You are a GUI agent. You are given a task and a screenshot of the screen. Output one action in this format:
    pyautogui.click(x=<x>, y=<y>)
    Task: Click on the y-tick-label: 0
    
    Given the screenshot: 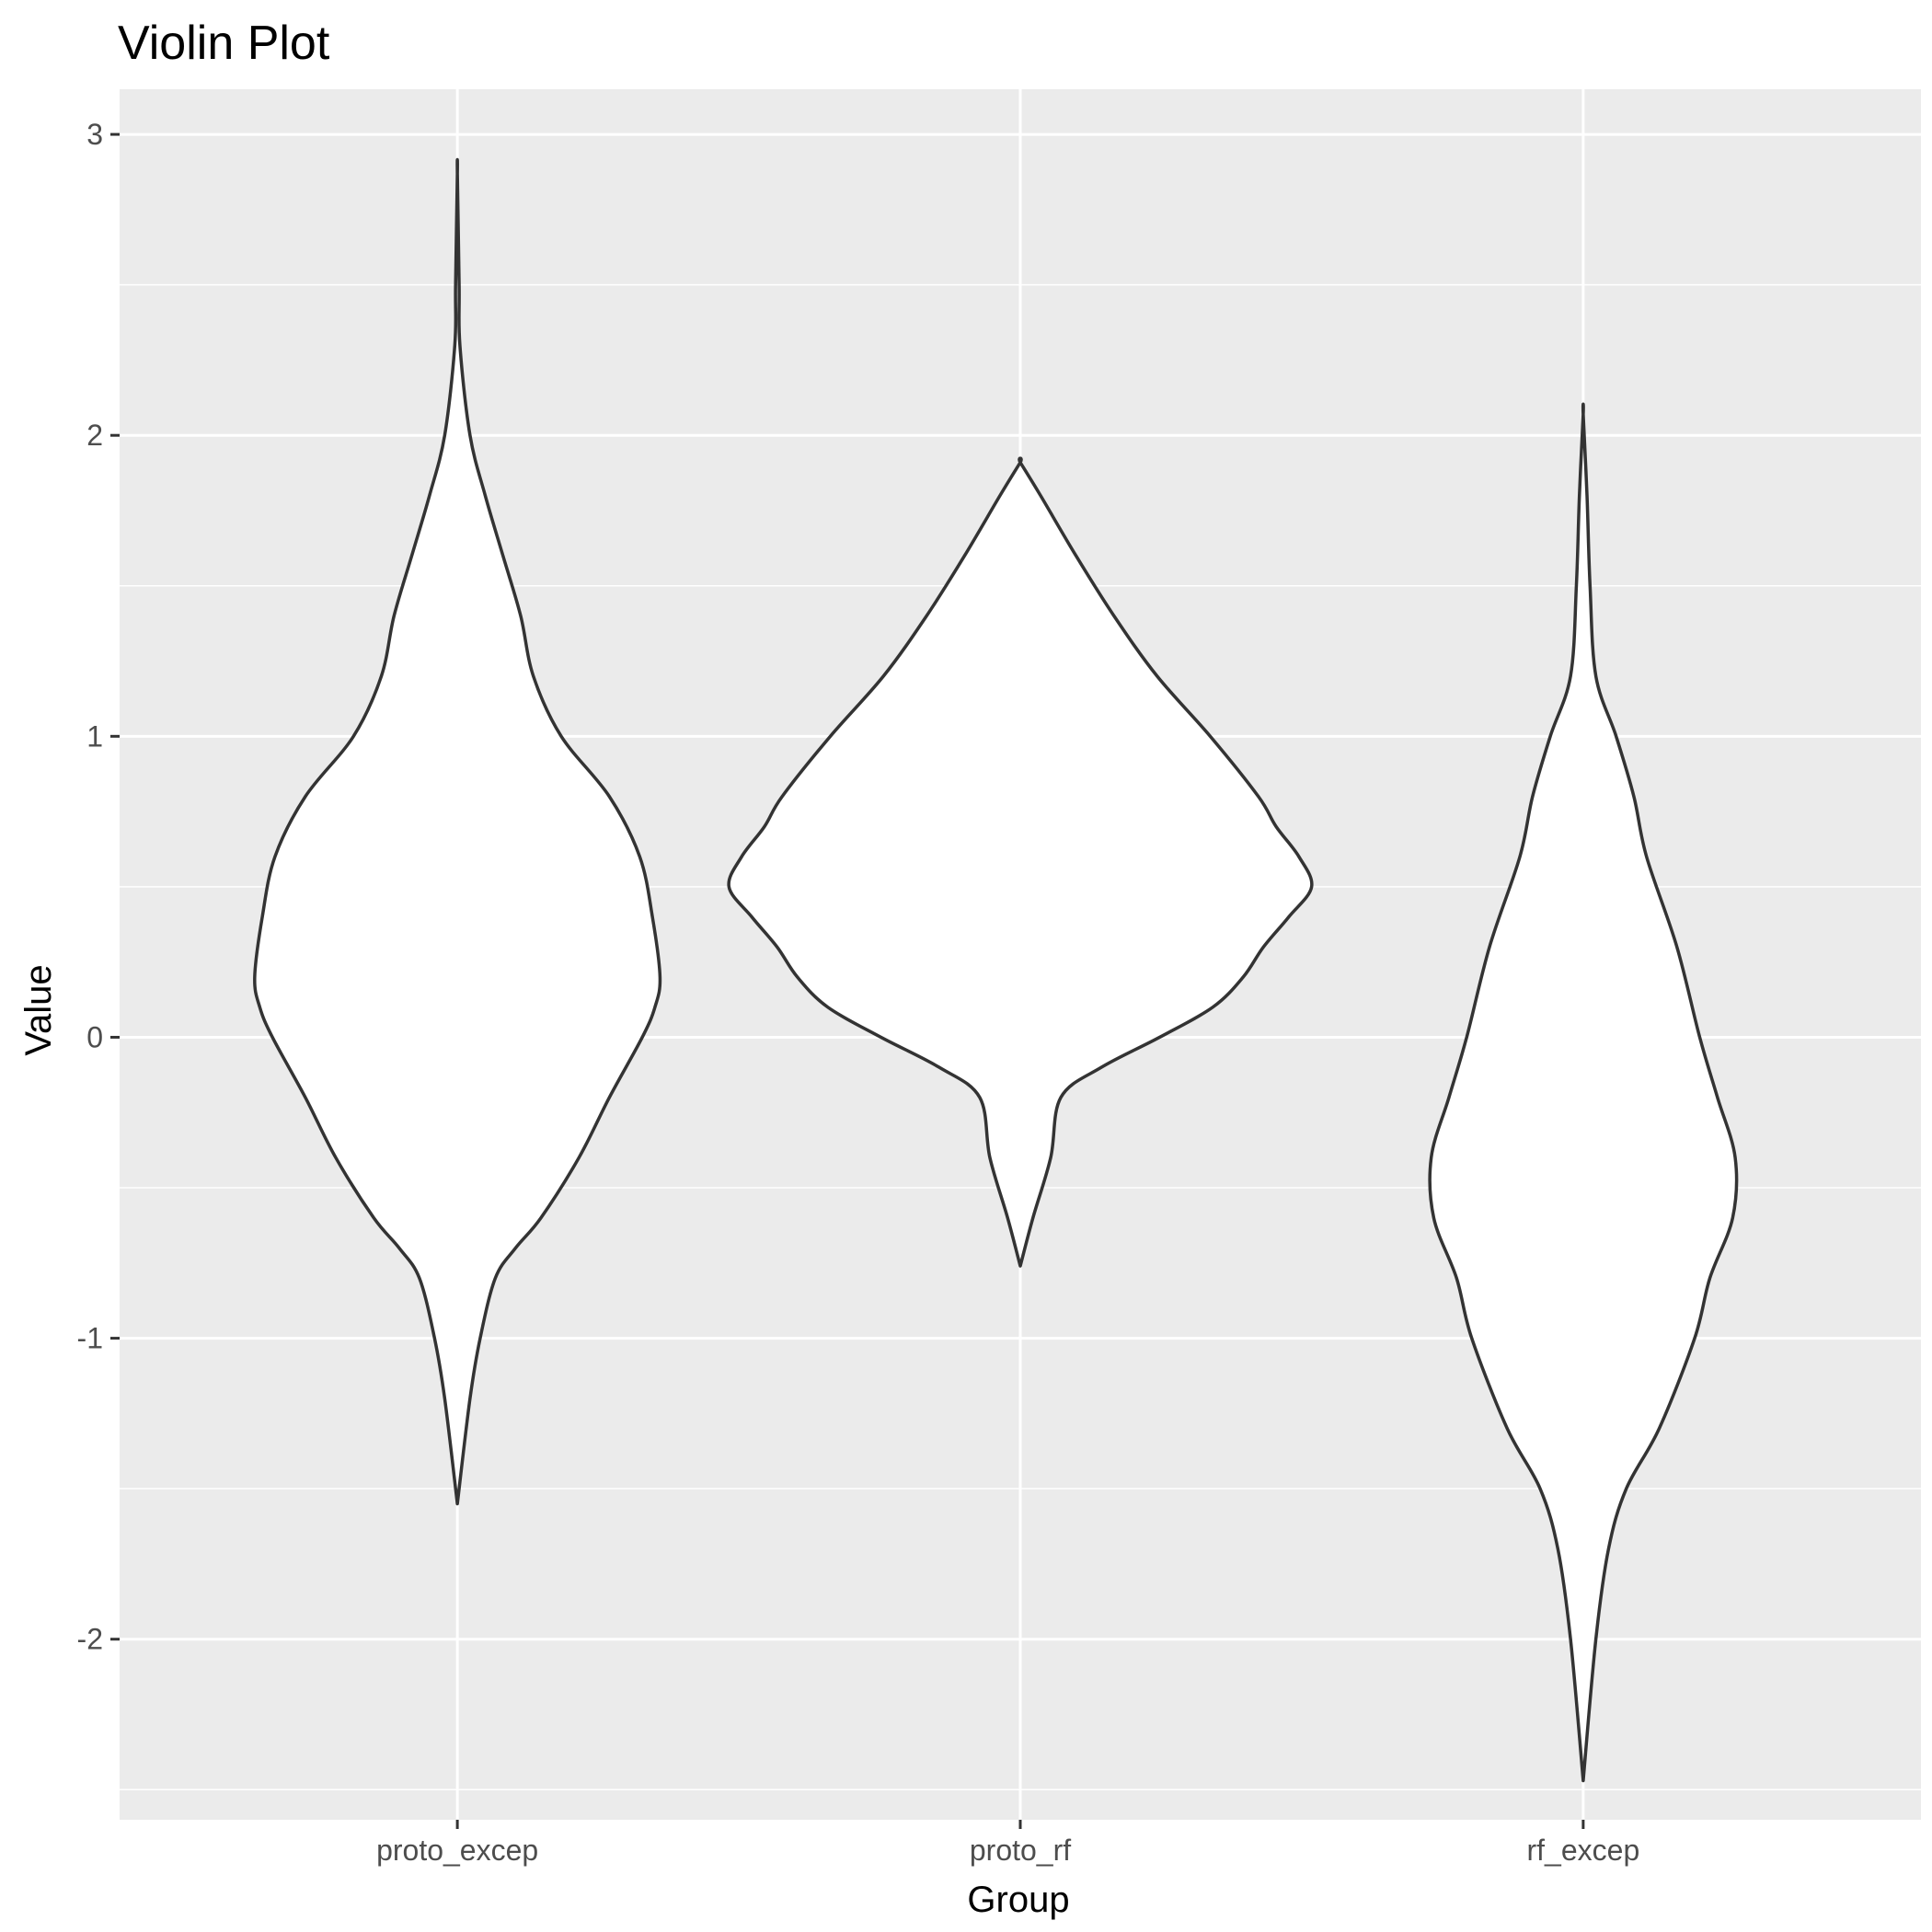 What is the action you would take?
    pyautogui.click(x=94, y=1036)
    